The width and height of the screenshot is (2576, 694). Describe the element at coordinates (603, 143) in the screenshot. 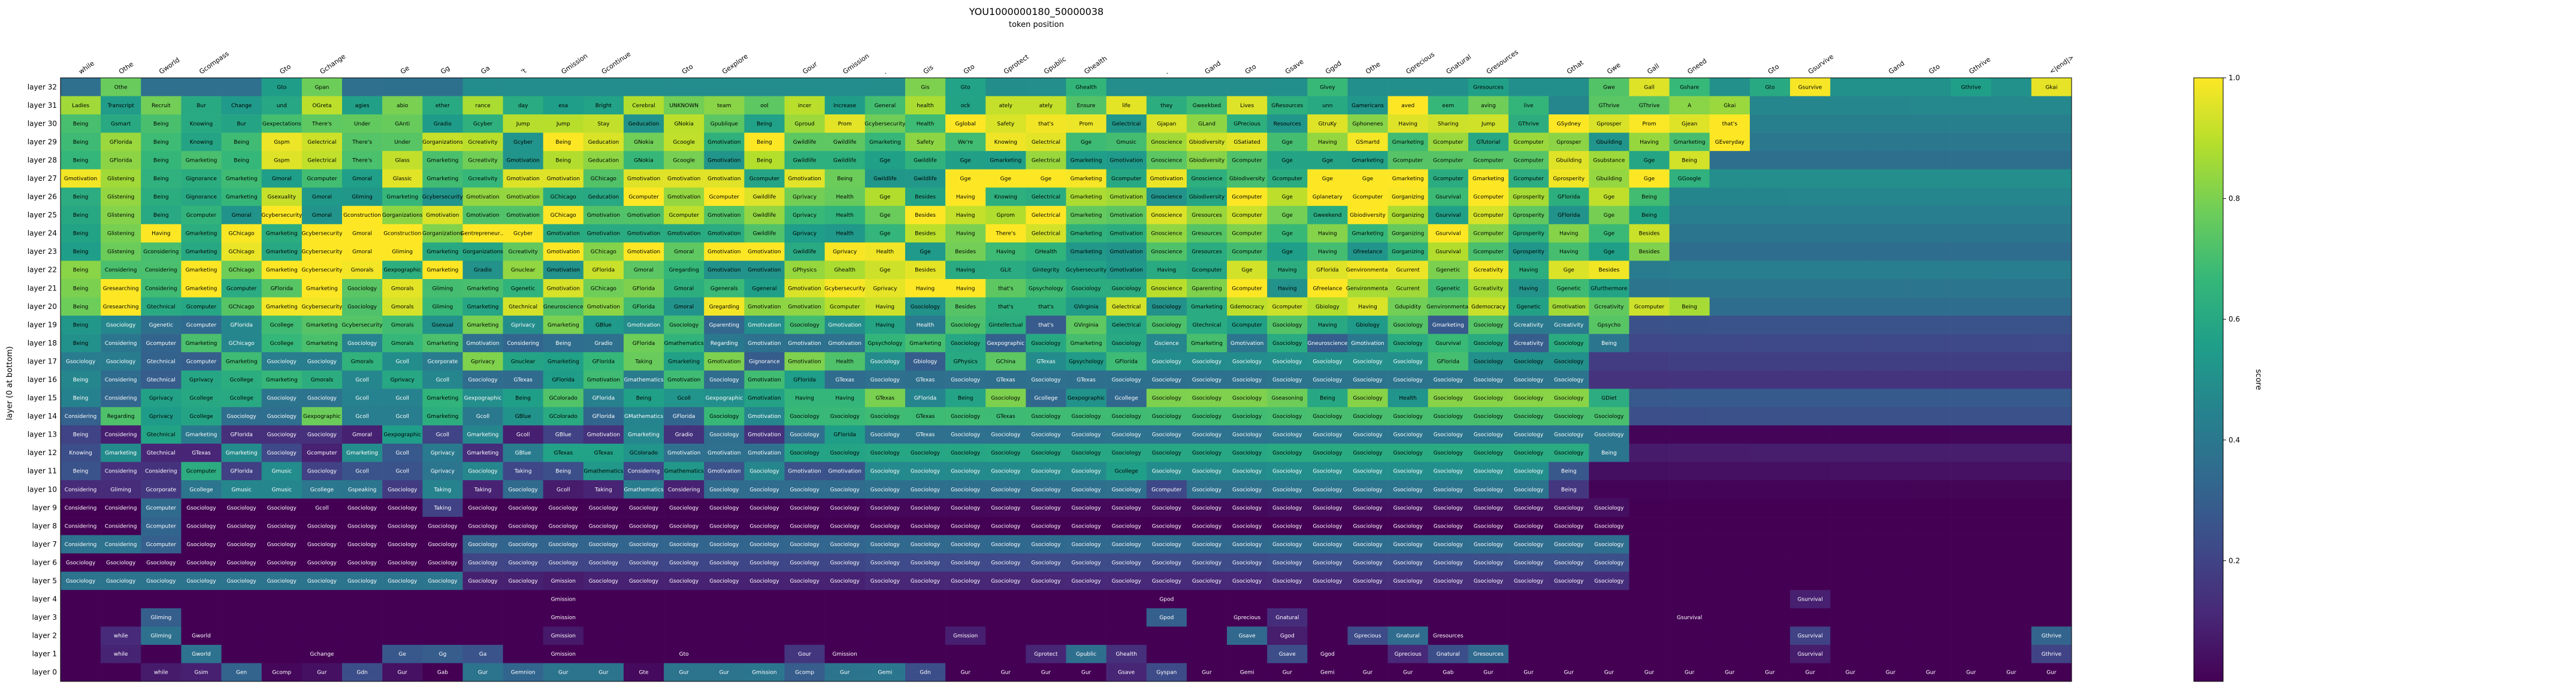

I see `cell-label: Geducation` at that location.